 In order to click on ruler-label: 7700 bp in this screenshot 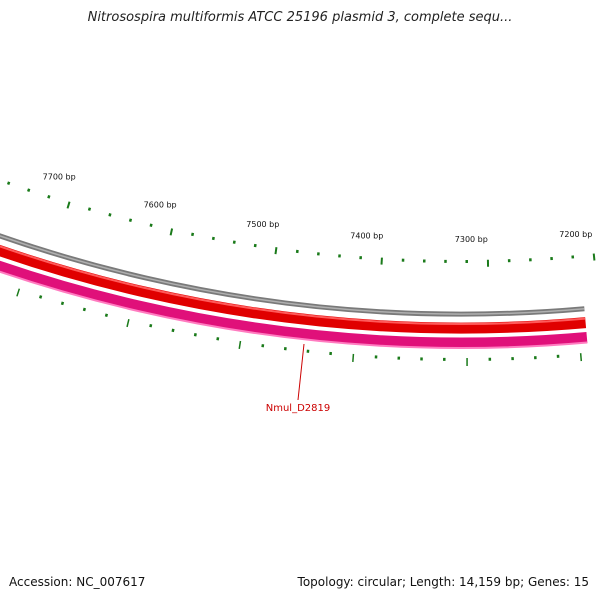, I will do `click(59, 177)`.